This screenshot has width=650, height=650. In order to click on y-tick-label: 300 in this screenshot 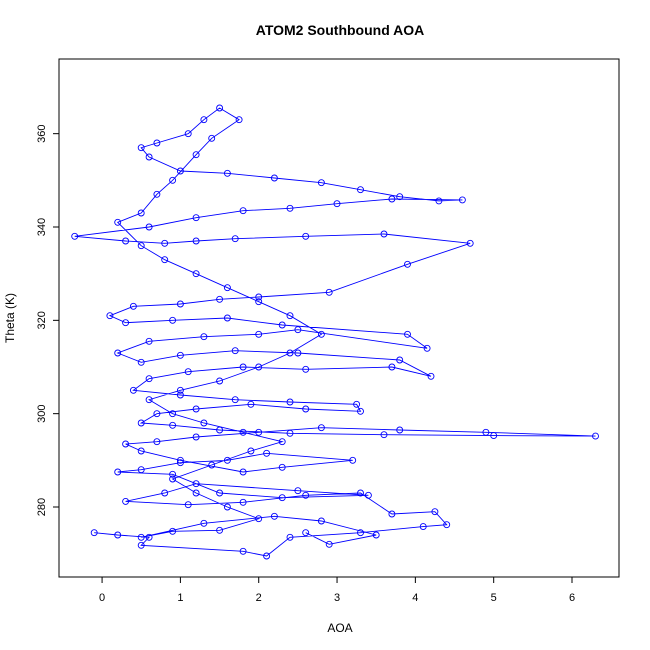, I will do `click(42, 413)`.